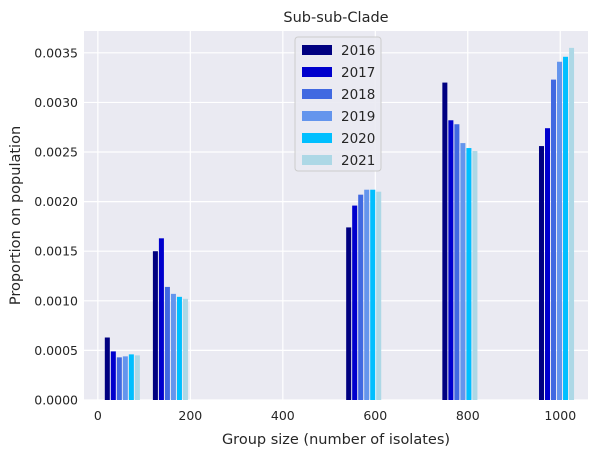  Describe the element at coordinates (317, 160) in the screenshot. I see `legend-swatch-2021` at that location.